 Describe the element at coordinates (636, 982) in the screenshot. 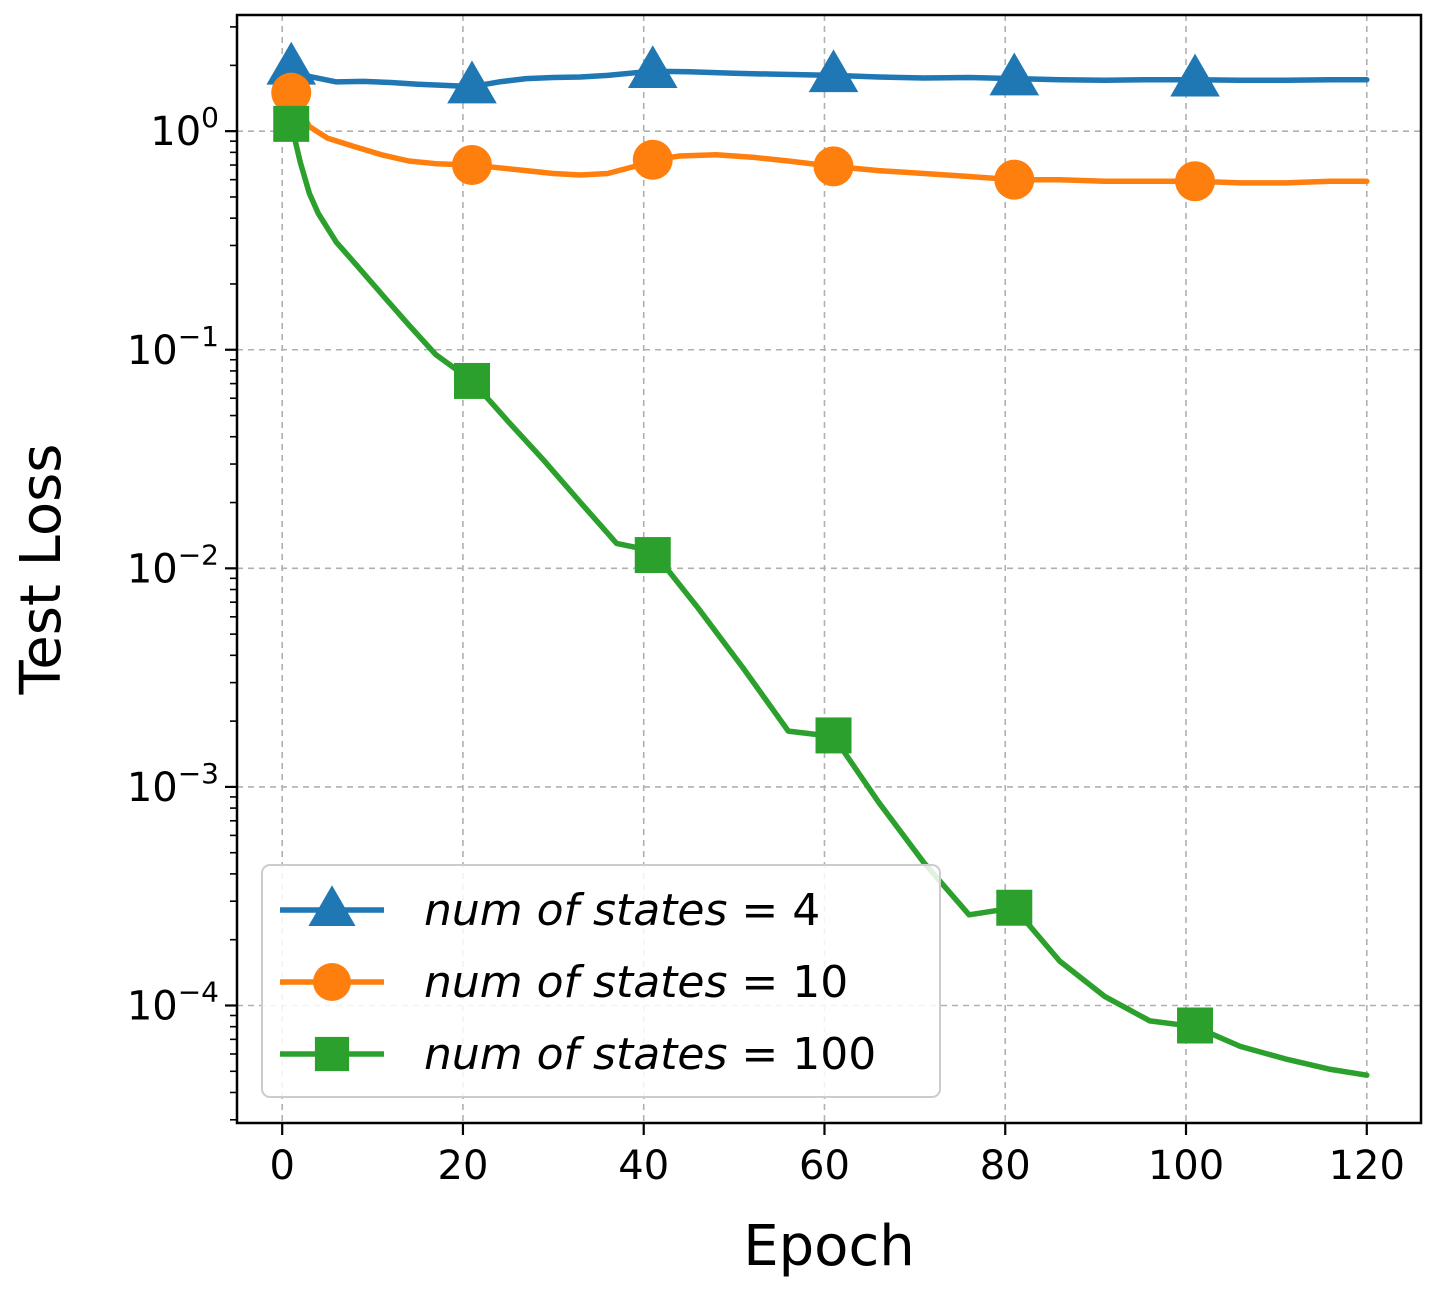

I see `legend-label: num of states = 10` at that location.